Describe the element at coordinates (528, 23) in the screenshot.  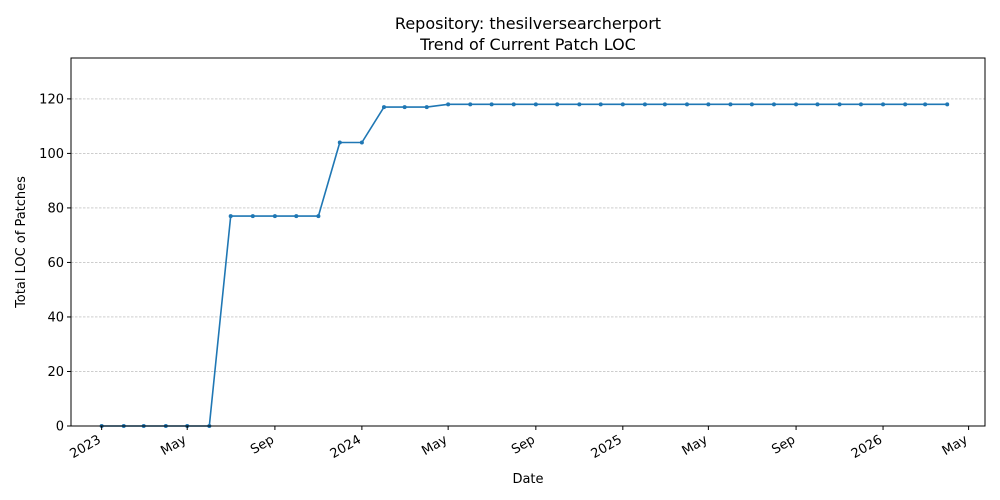
I see `chart-title: Repository: thesilversearcherport` at that location.